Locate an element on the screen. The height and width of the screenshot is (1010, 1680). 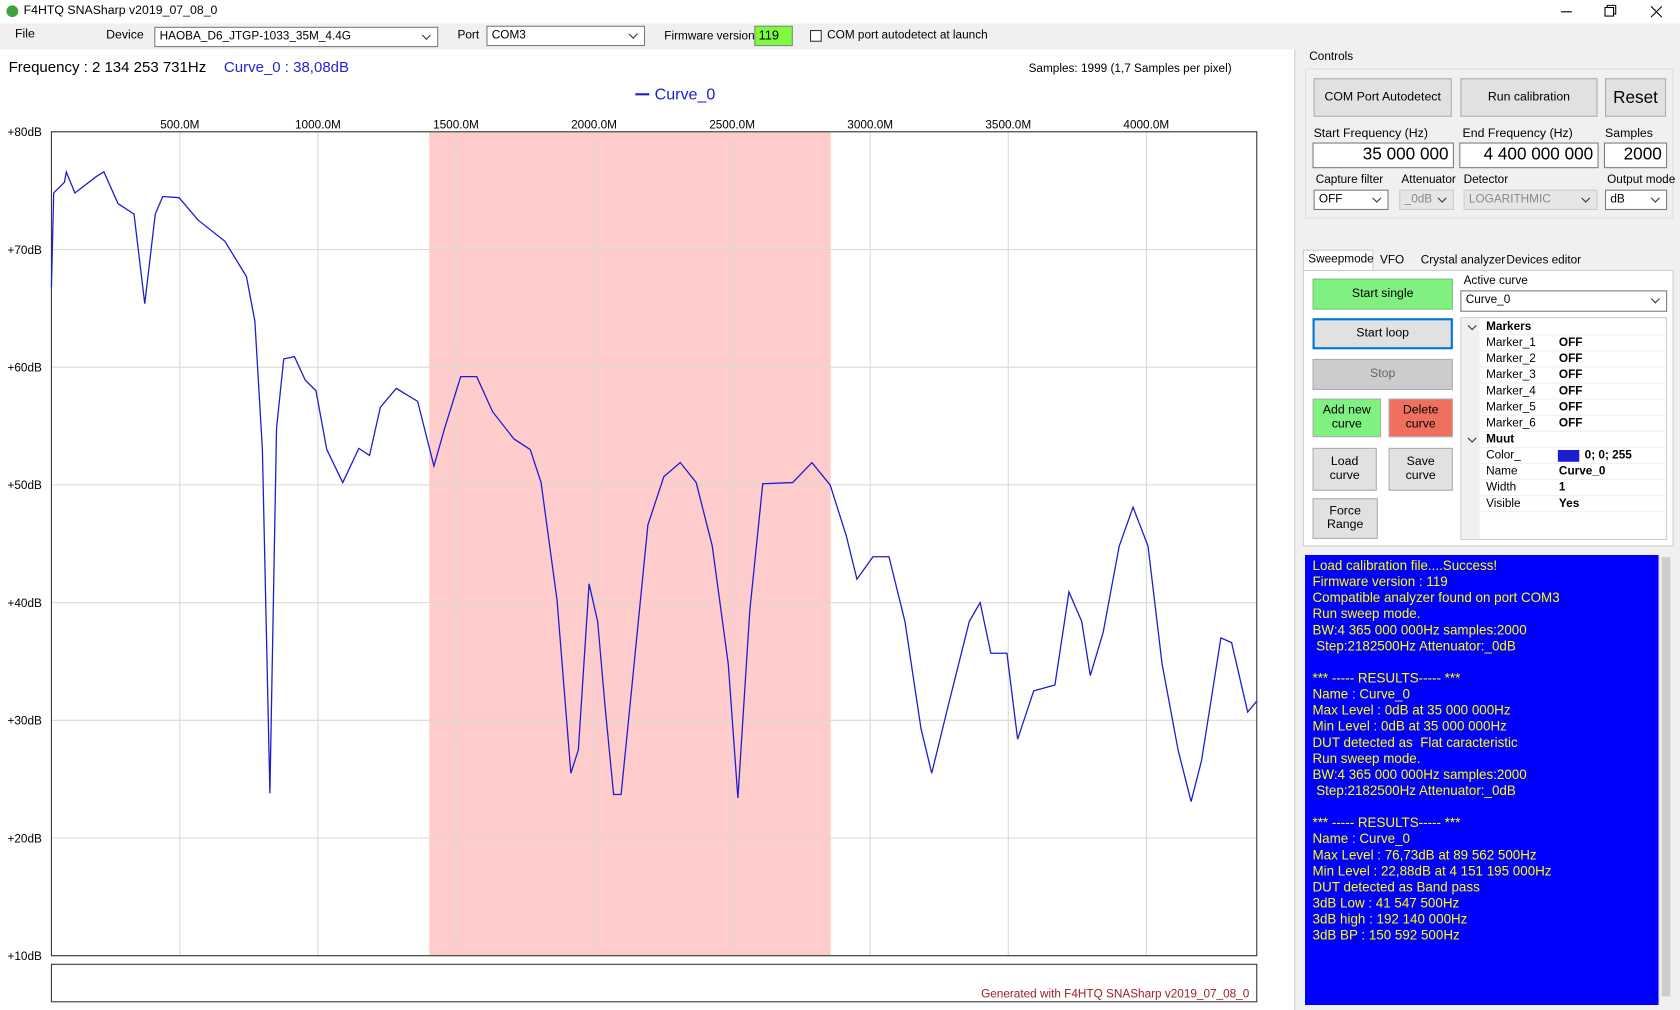
detector-select: LOGARITHMIC is located at coordinates (1530, 200).